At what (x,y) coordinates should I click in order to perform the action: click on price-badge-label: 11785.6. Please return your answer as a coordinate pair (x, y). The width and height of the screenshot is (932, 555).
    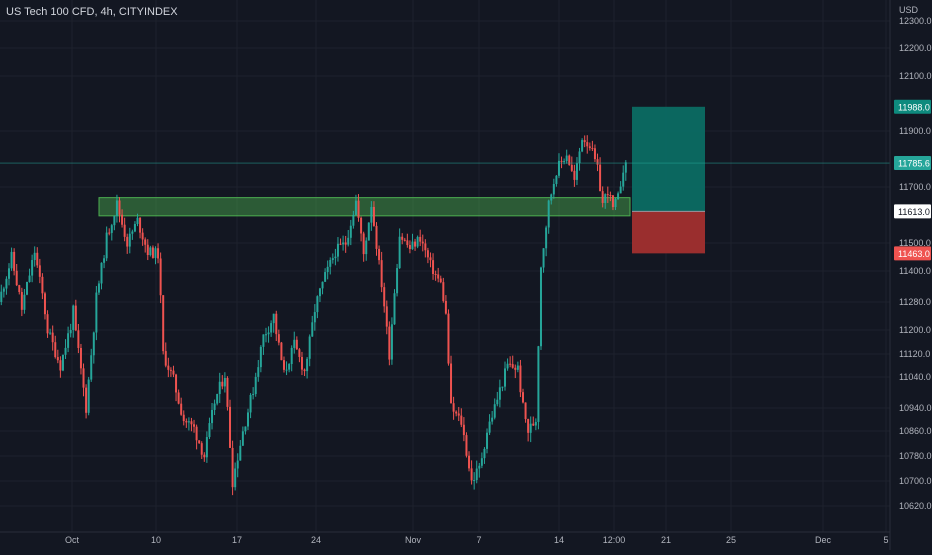
    Looking at the image, I should click on (914, 164).